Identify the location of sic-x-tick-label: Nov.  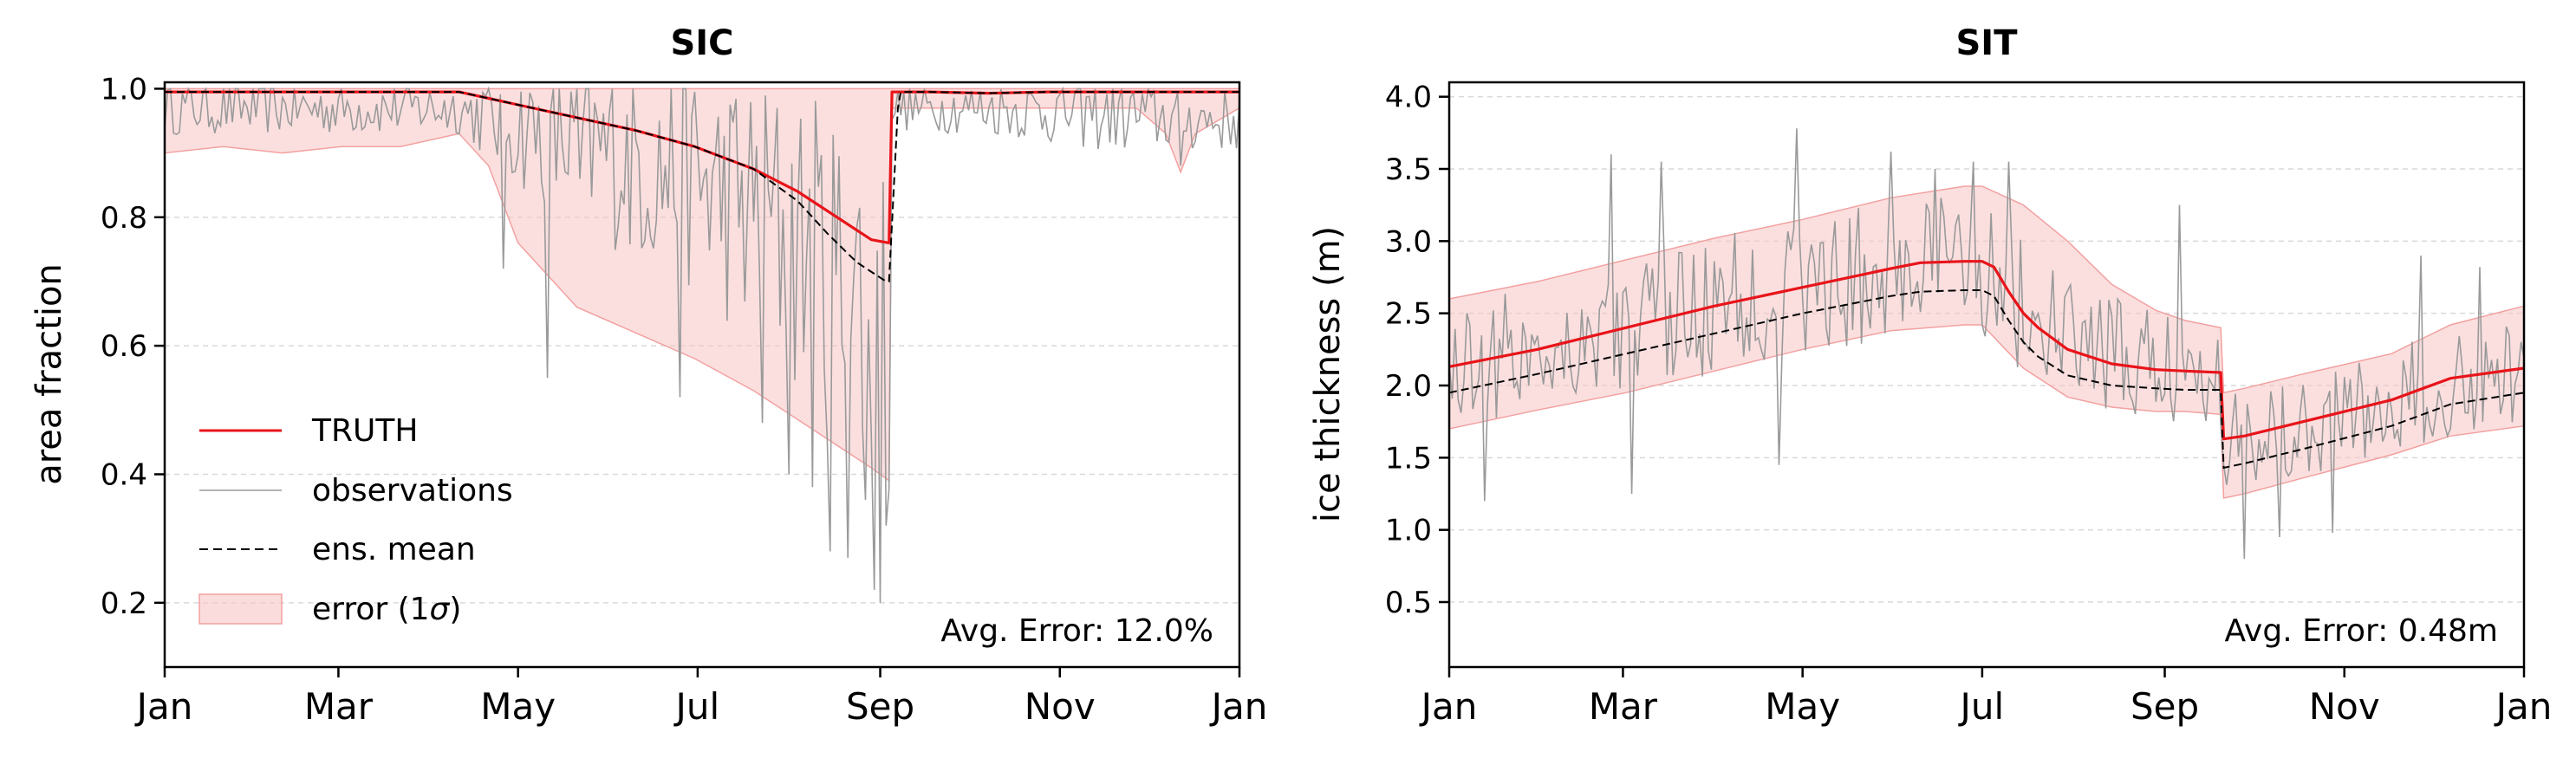
(1060, 706).